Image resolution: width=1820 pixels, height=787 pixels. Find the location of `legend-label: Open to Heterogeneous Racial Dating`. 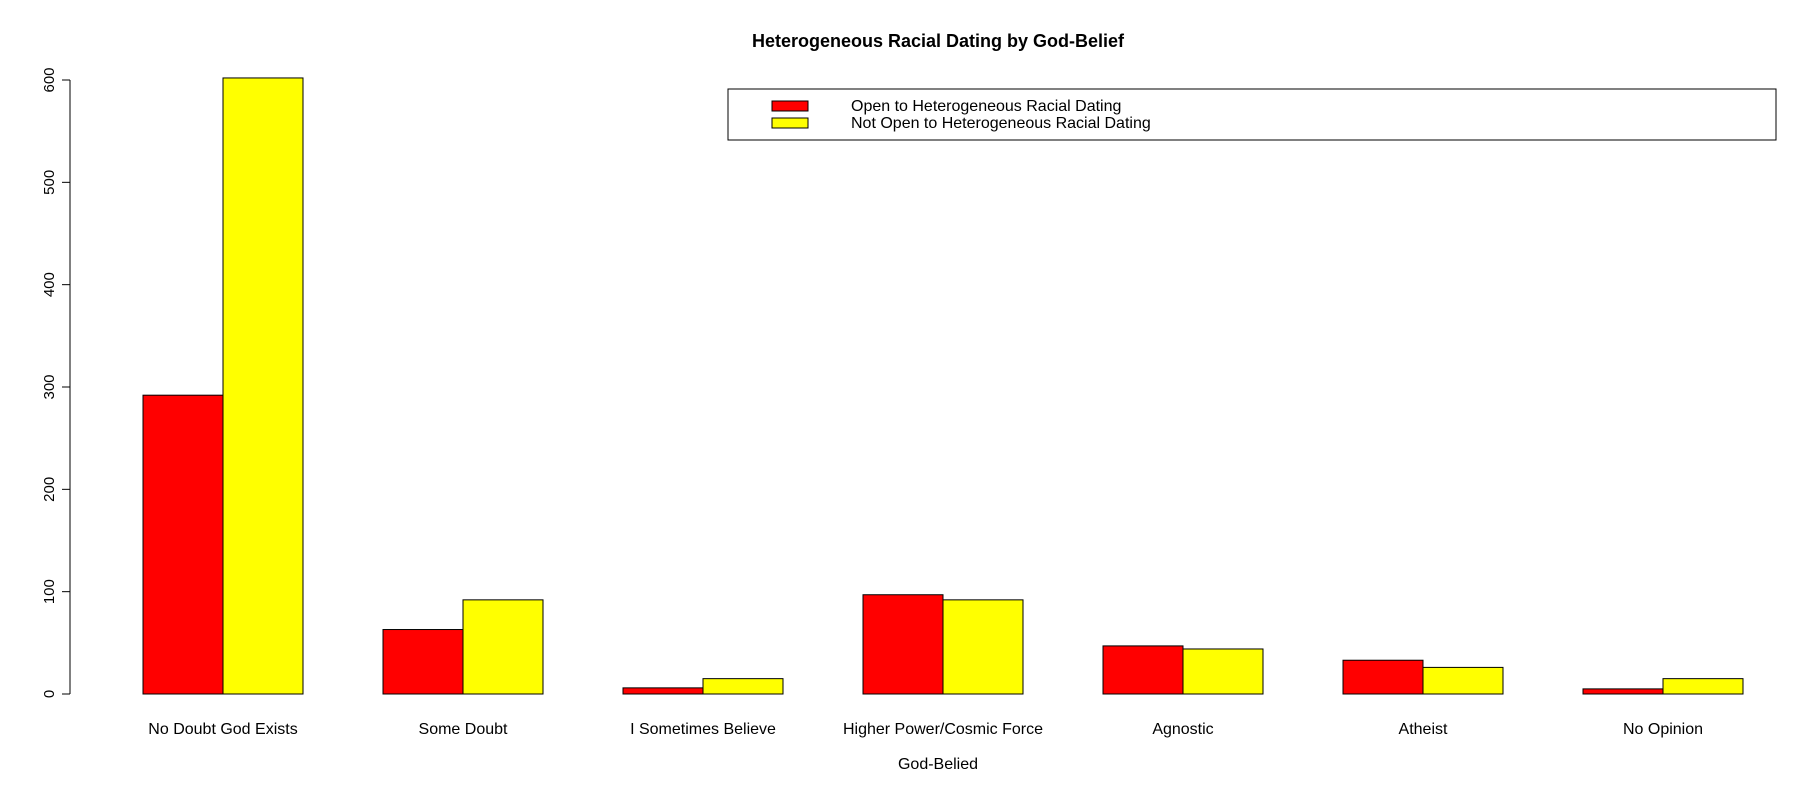

legend-label: Open to Heterogeneous Racial Dating is located at coordinates (986, 106).